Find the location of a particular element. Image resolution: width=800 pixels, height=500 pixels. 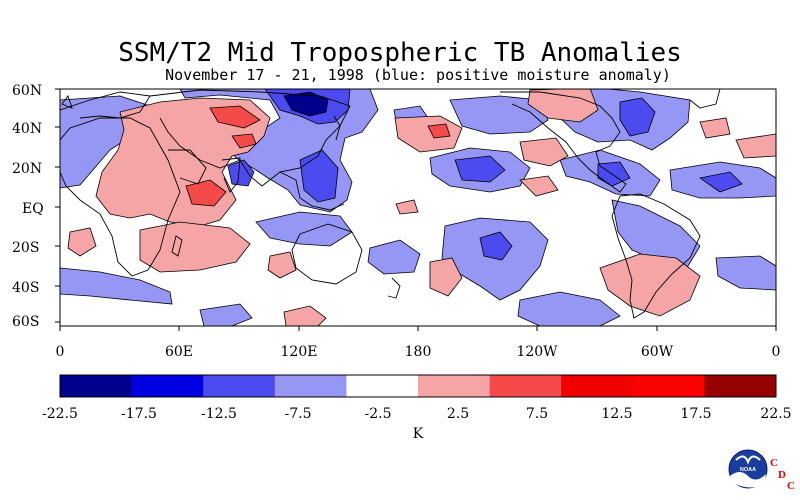

lat-label: 60S is located at coordinates (25, 322).